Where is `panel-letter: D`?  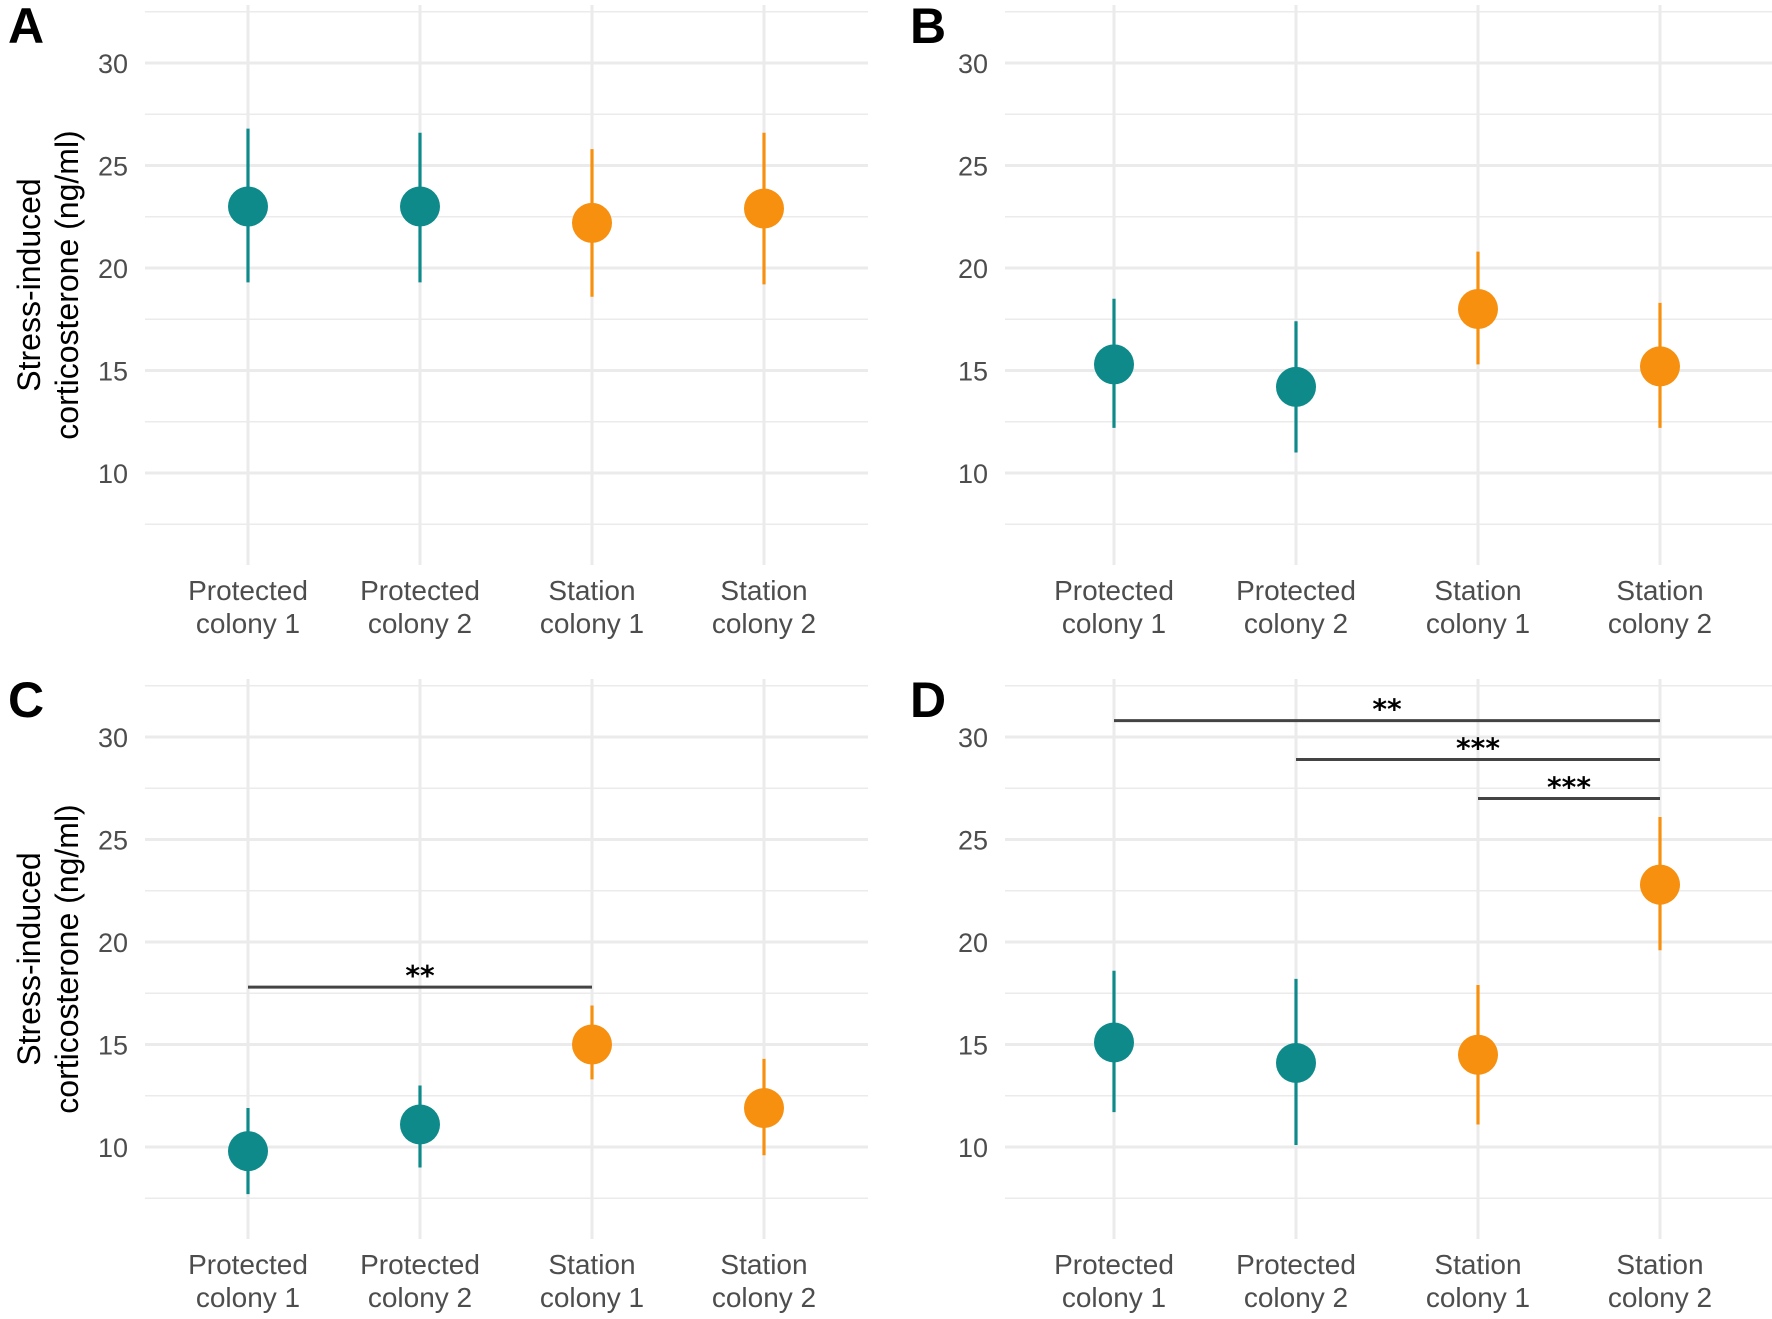 panel-letter: D is located at coordinates (928, 700).